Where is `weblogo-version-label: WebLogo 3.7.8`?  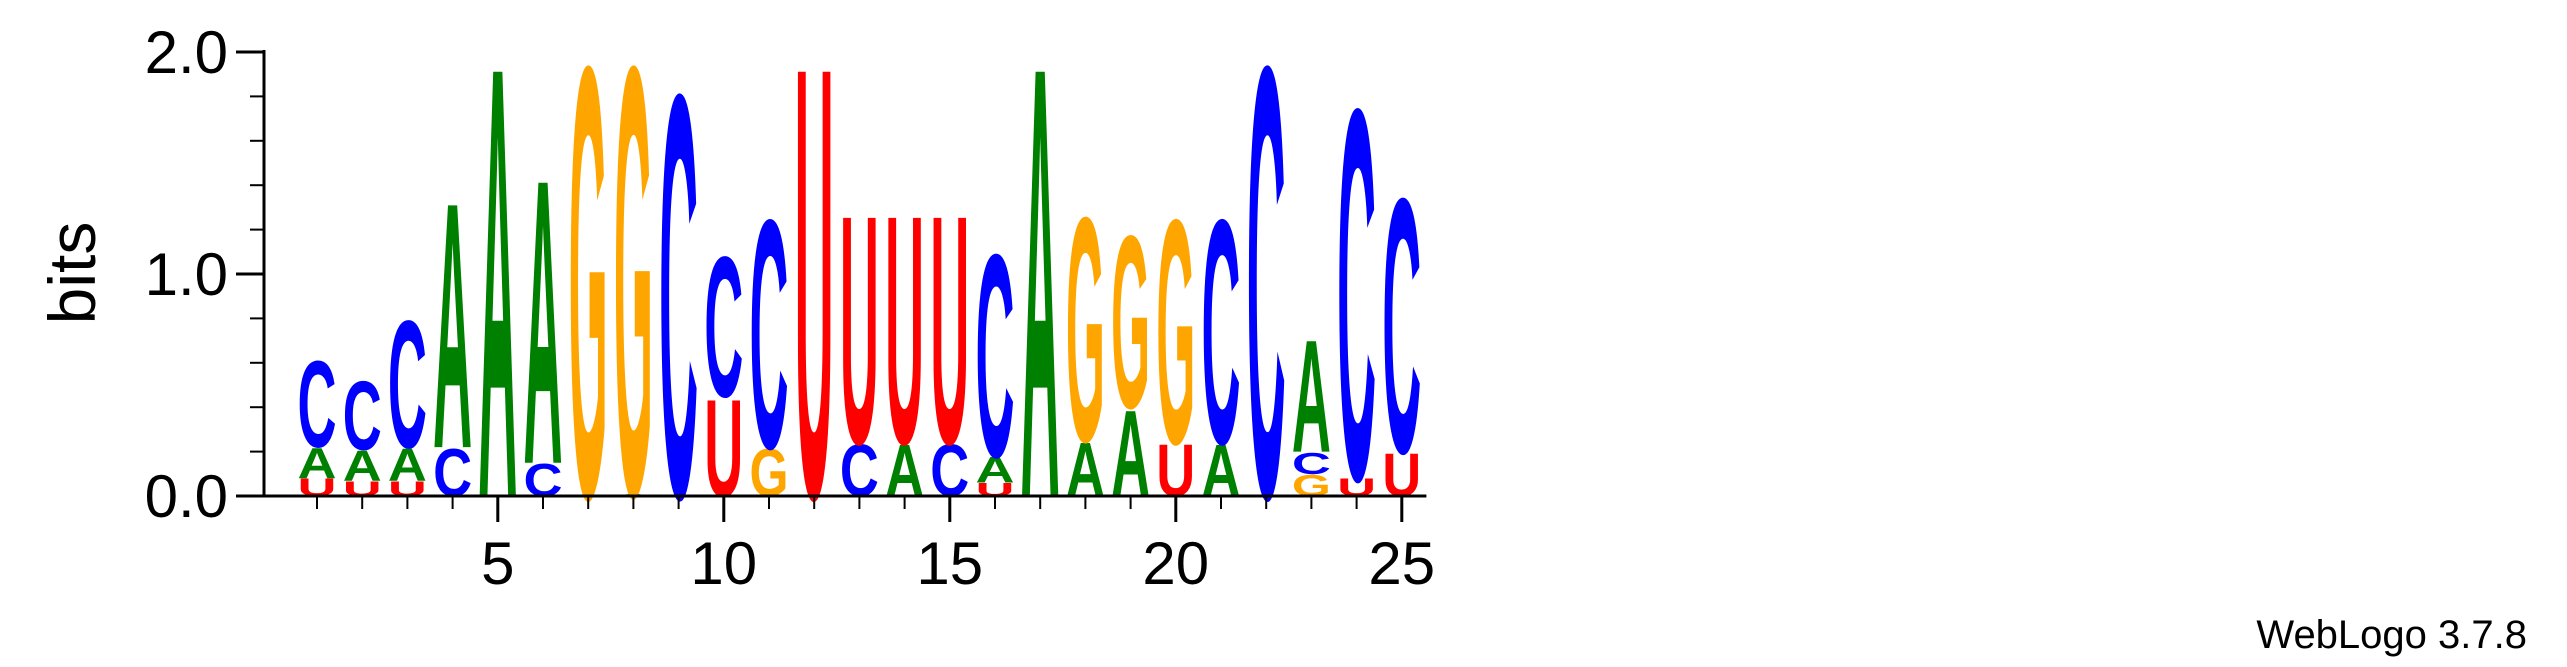 weblogo-version-label: WebLogo 3.7.8 is located at coordinates (2391, 635).